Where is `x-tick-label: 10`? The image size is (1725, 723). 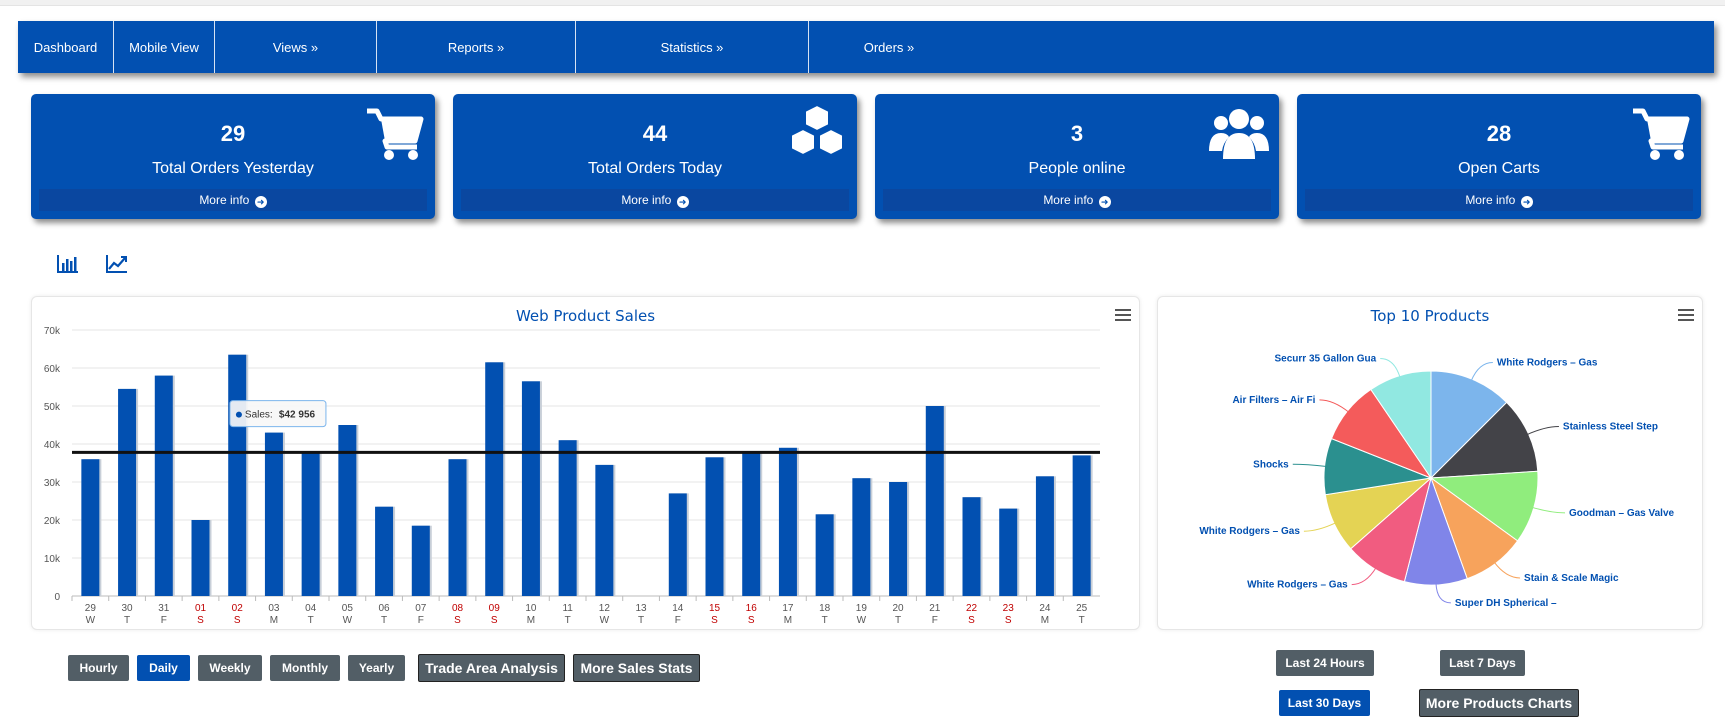
x-tick-label: 10 is located at coordinates (531, 608).